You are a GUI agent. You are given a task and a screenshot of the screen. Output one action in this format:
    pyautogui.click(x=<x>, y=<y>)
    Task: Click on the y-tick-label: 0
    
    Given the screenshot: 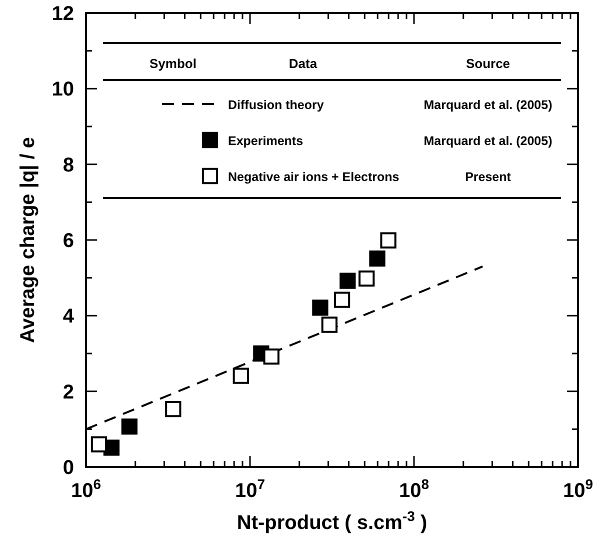 What is the action you would take?
    pyautogui.click(x=68, y=468)
    